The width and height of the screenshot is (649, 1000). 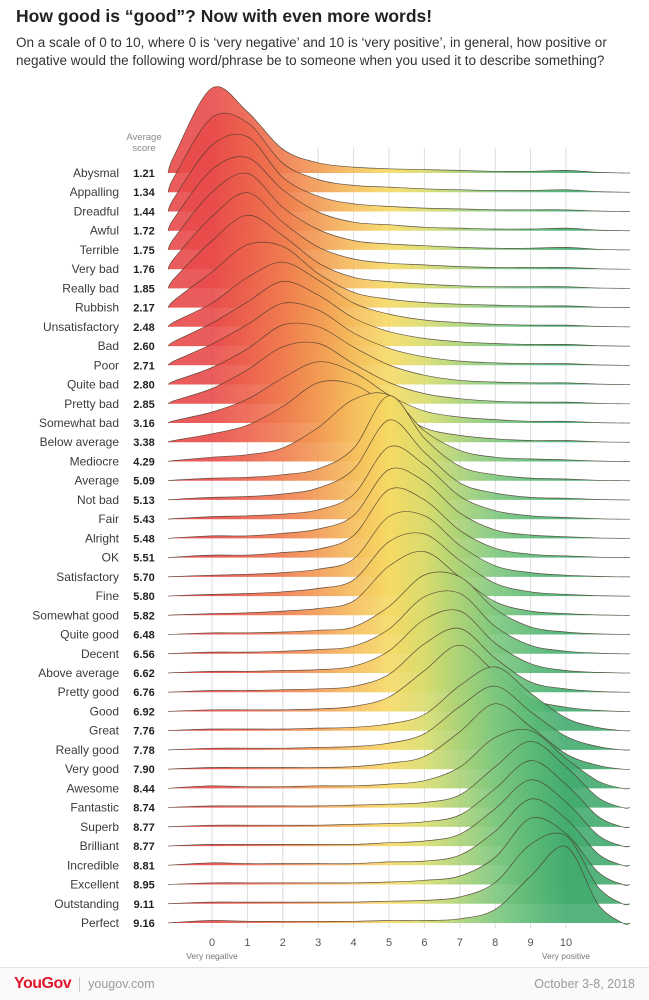 I want to click on word-score: 1.85, so click(x=143, y=289).